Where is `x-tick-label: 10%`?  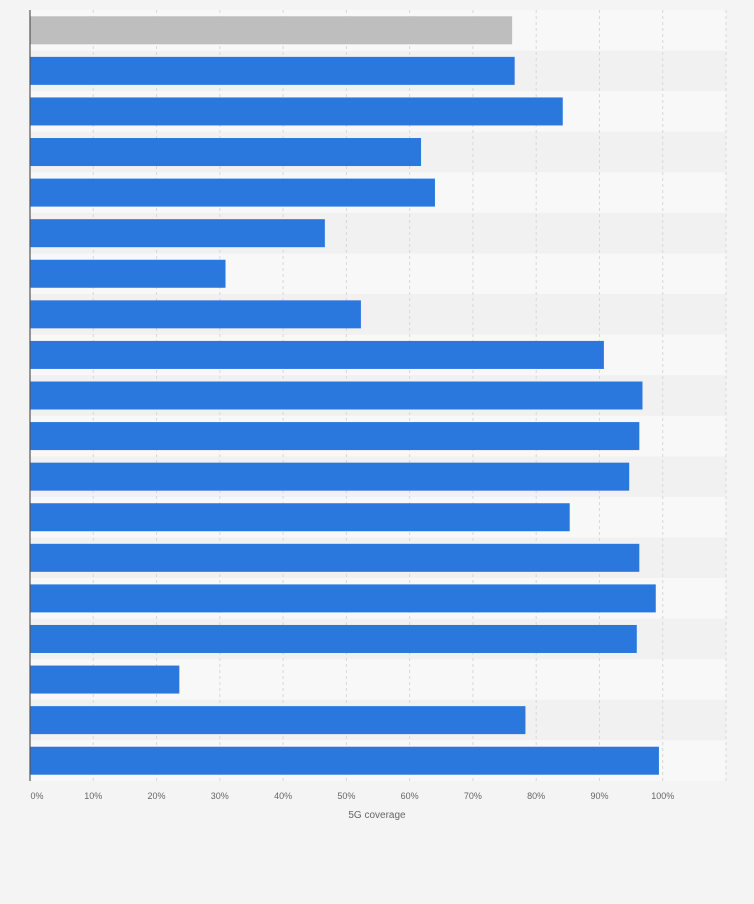 x-tick-label: 10% is located at coordinates (93, 796).